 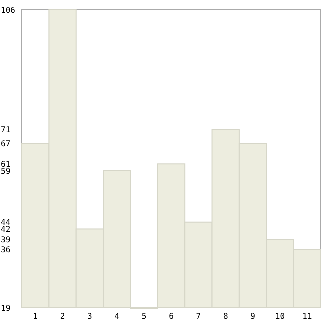 I want to click on x-tick-label: 7, so click(x=199, y=316).